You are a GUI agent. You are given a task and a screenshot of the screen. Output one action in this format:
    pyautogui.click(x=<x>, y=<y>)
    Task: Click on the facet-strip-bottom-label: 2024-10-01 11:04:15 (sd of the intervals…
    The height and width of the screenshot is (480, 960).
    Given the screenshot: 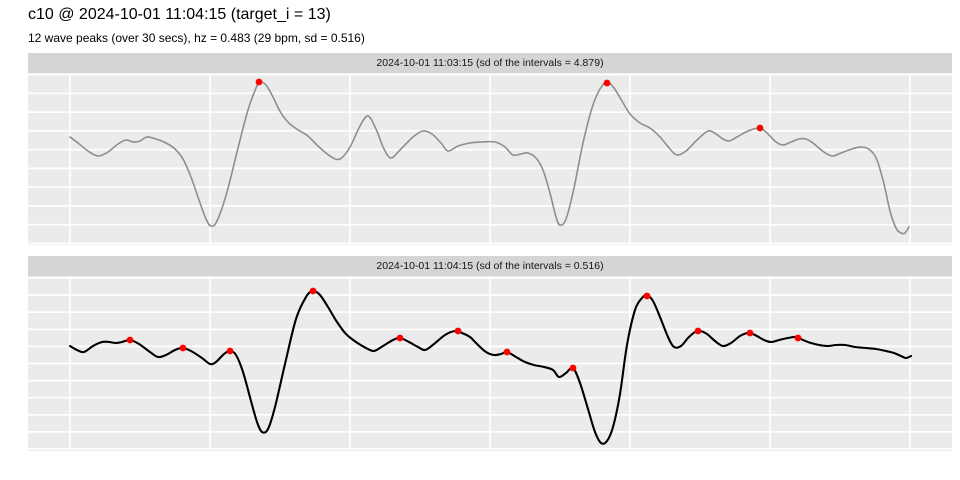 What is the action you would take?
    pyautogui.click(x=490, y=266)
    